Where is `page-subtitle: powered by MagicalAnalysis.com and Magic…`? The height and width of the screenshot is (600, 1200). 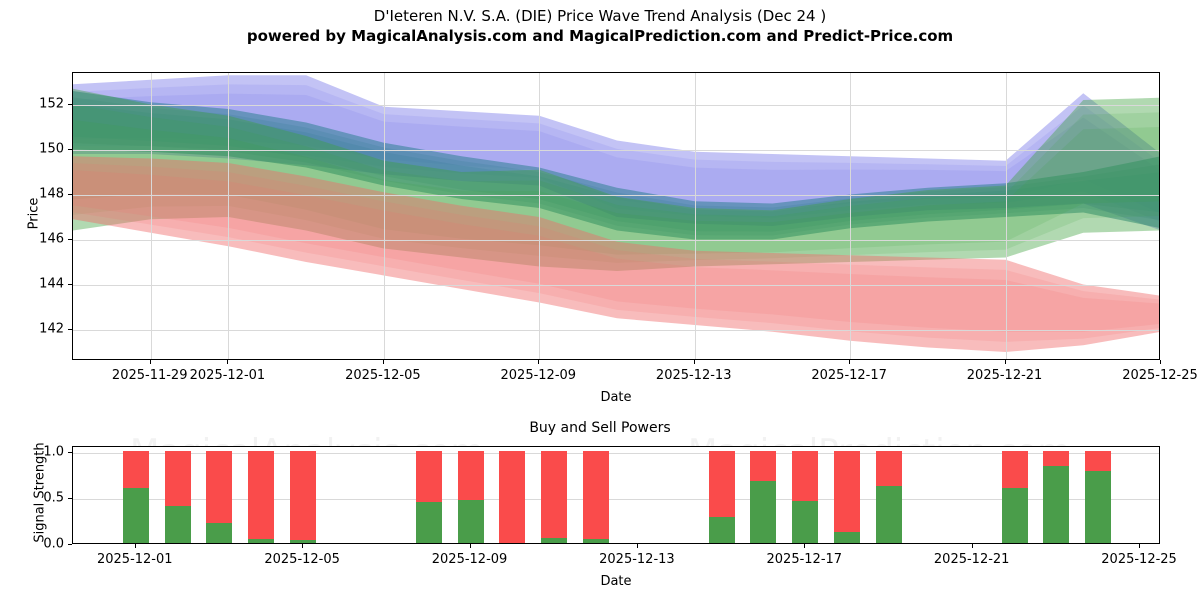
page-subtitle: powered by MagicalAnalysis.com and Magic… is located at coordinates (600, 36).